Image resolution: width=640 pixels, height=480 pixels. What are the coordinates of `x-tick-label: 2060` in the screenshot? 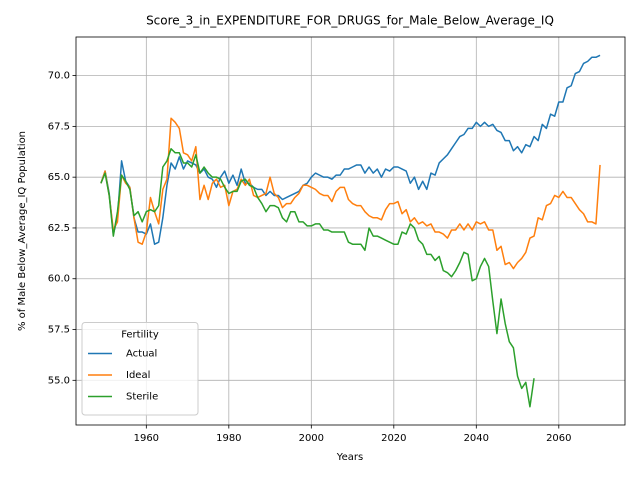 It's located at (558, 438).